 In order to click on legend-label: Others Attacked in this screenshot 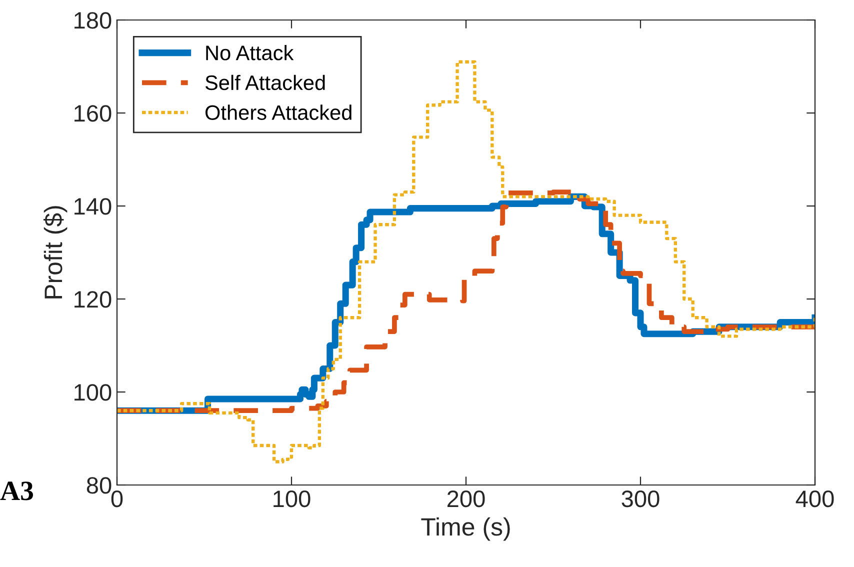, I will do `click(278, 112)`.